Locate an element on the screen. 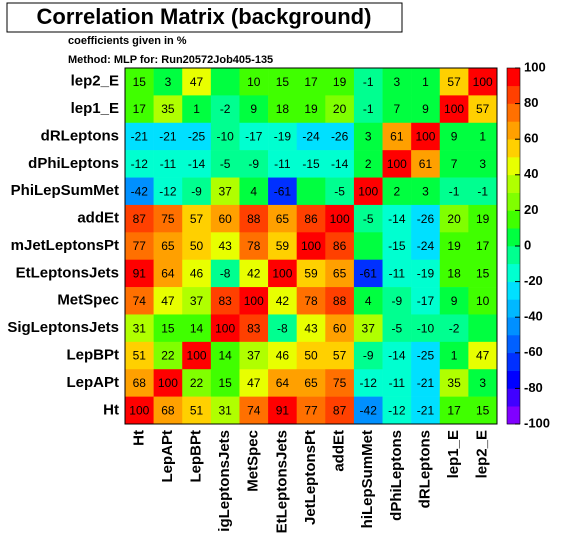 The width and height of the screenshot is (567, 544). cell-label: 83 is located at coordinates (254, 328).